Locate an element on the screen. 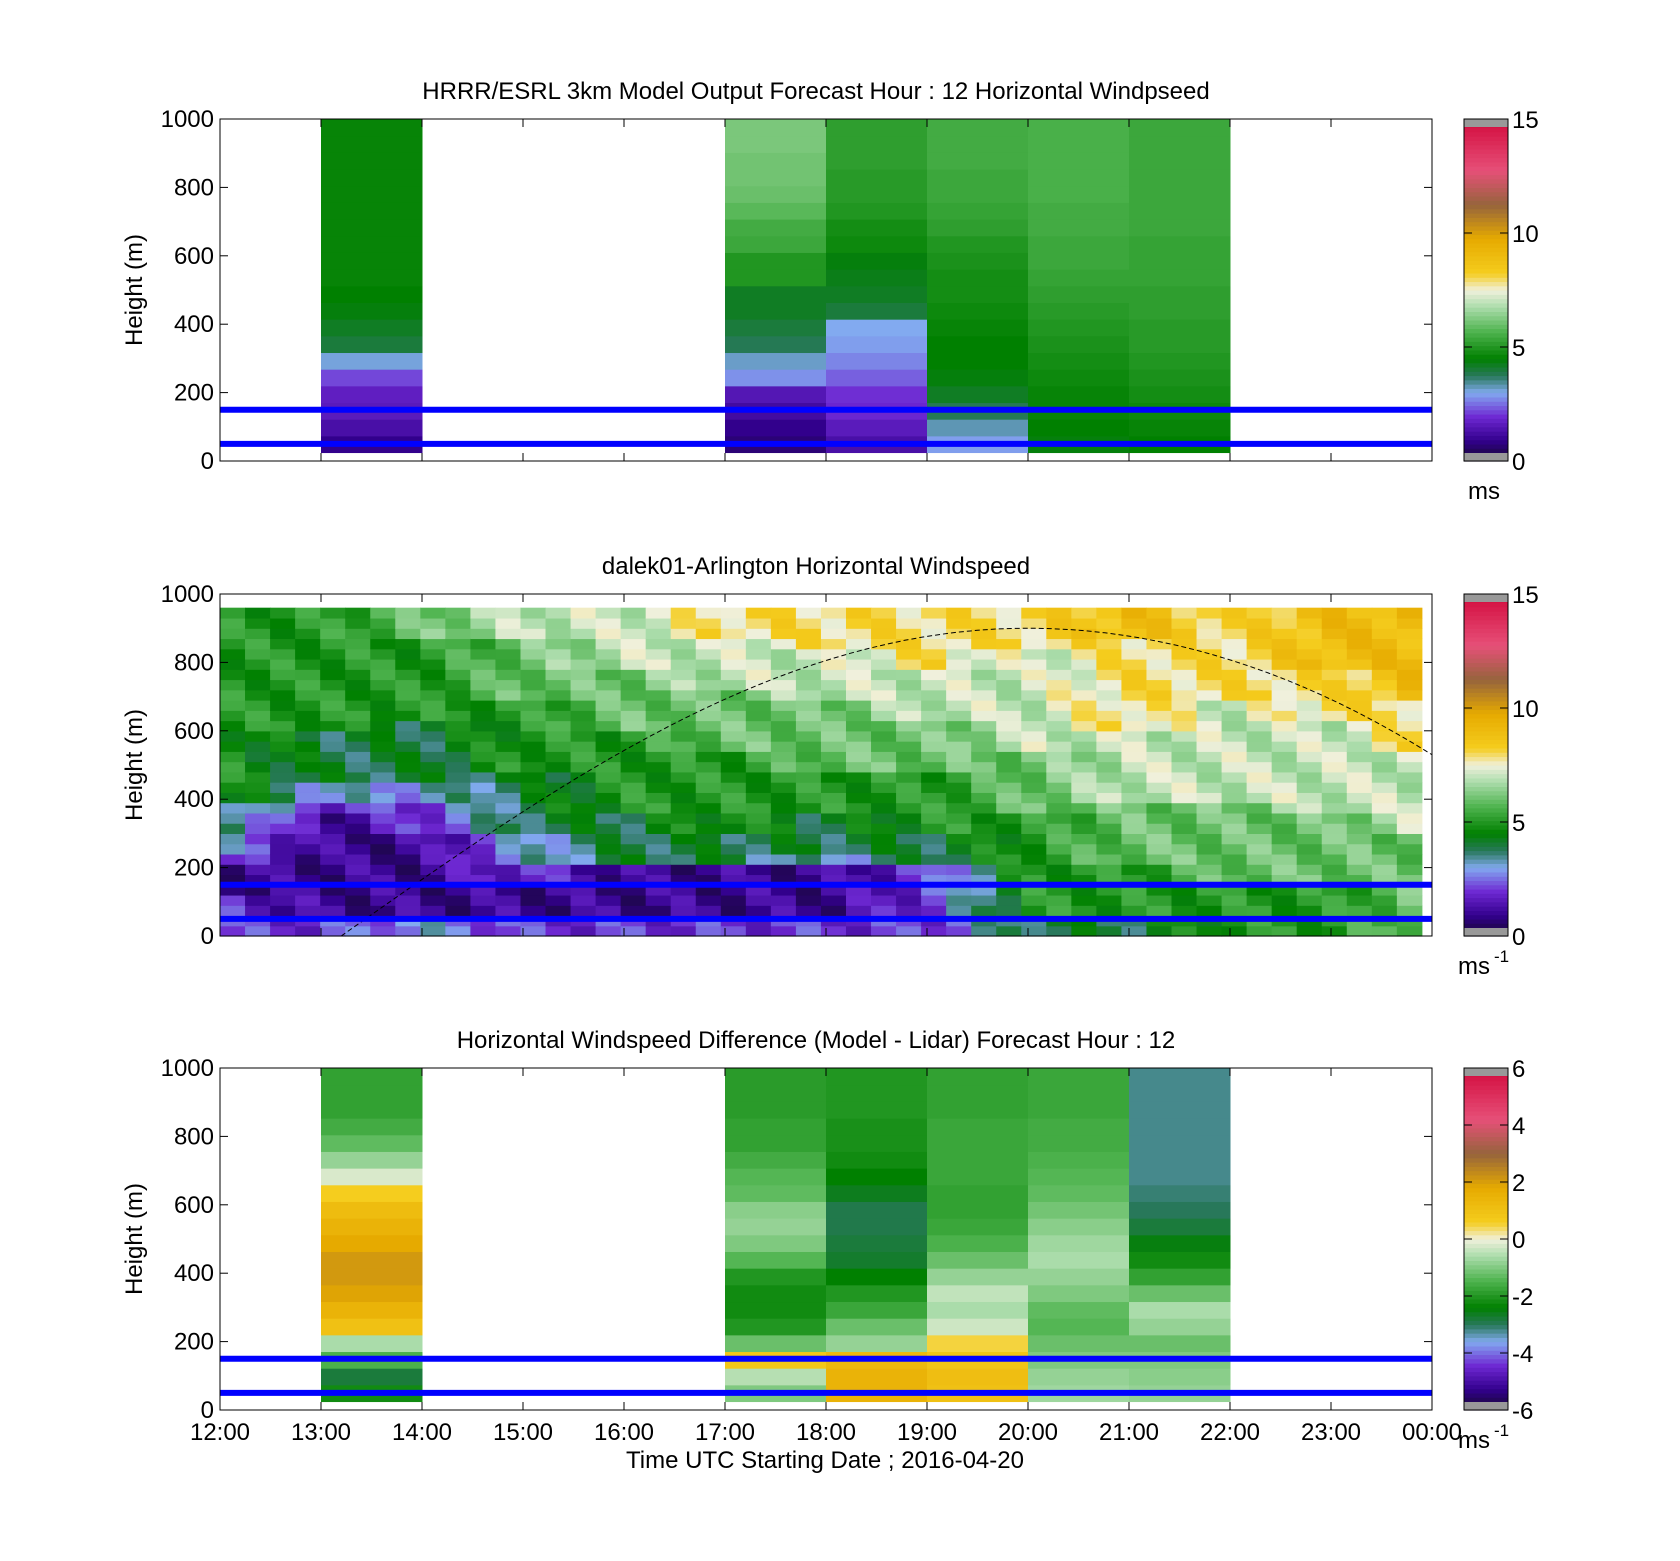 Image resolution: width=1680 pixels, height=1561 pixels. y-tick-label: 0 is located at coordinates (207, 461).